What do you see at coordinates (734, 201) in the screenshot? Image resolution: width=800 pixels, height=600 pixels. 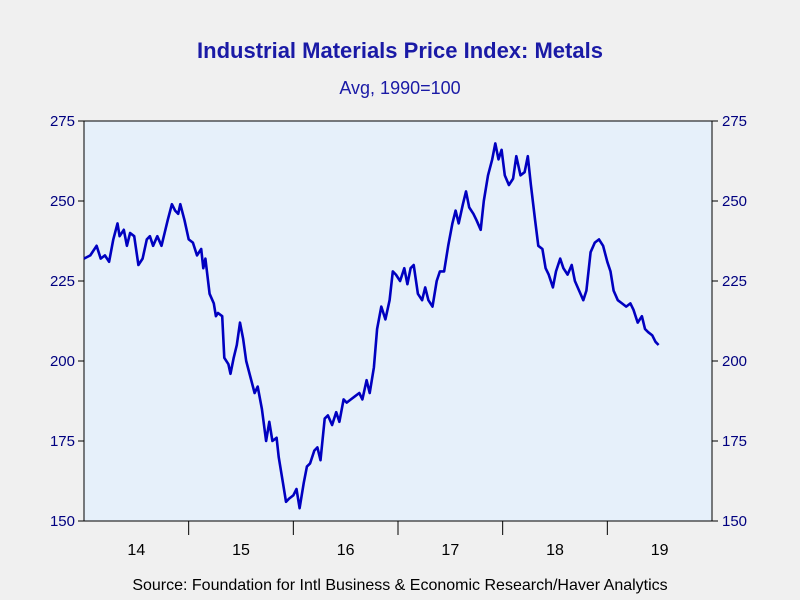 I see `y-tick-label-right: 250` at bounding box center [734, 201].